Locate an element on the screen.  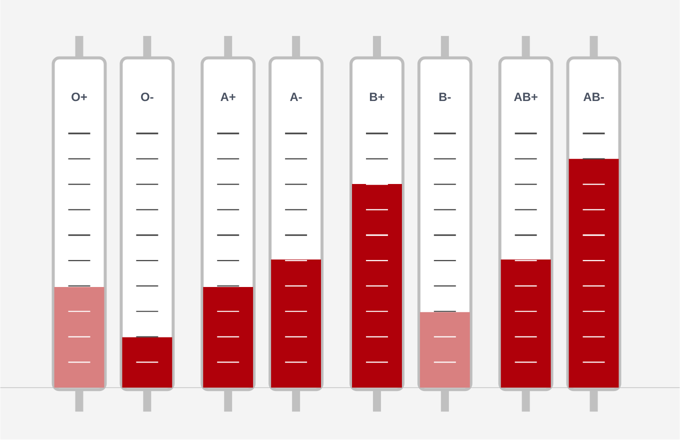
x-tick-label: B- is located at coordinates (445, 97).